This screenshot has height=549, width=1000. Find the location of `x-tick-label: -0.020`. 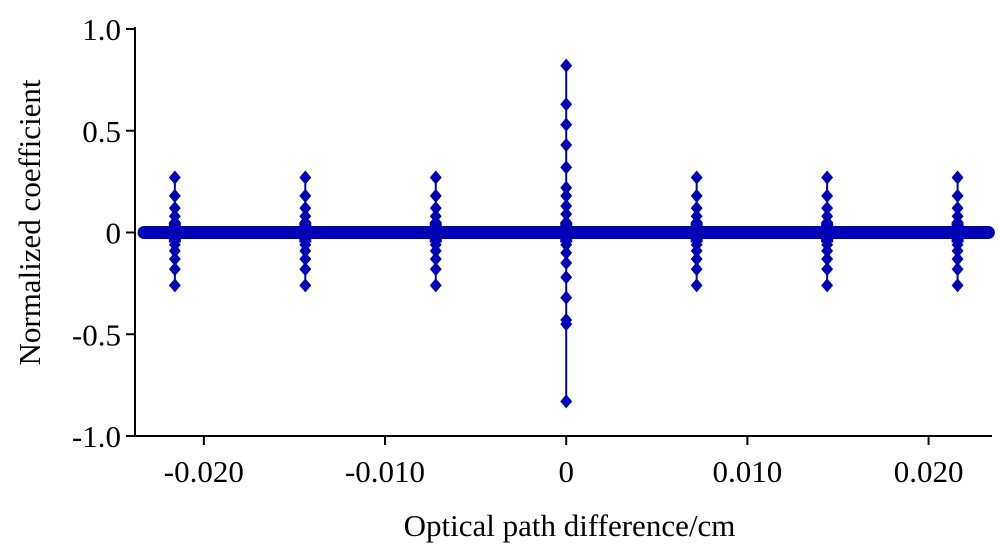

x-tick-label: -0.020 is located at coordinates (204, 471).